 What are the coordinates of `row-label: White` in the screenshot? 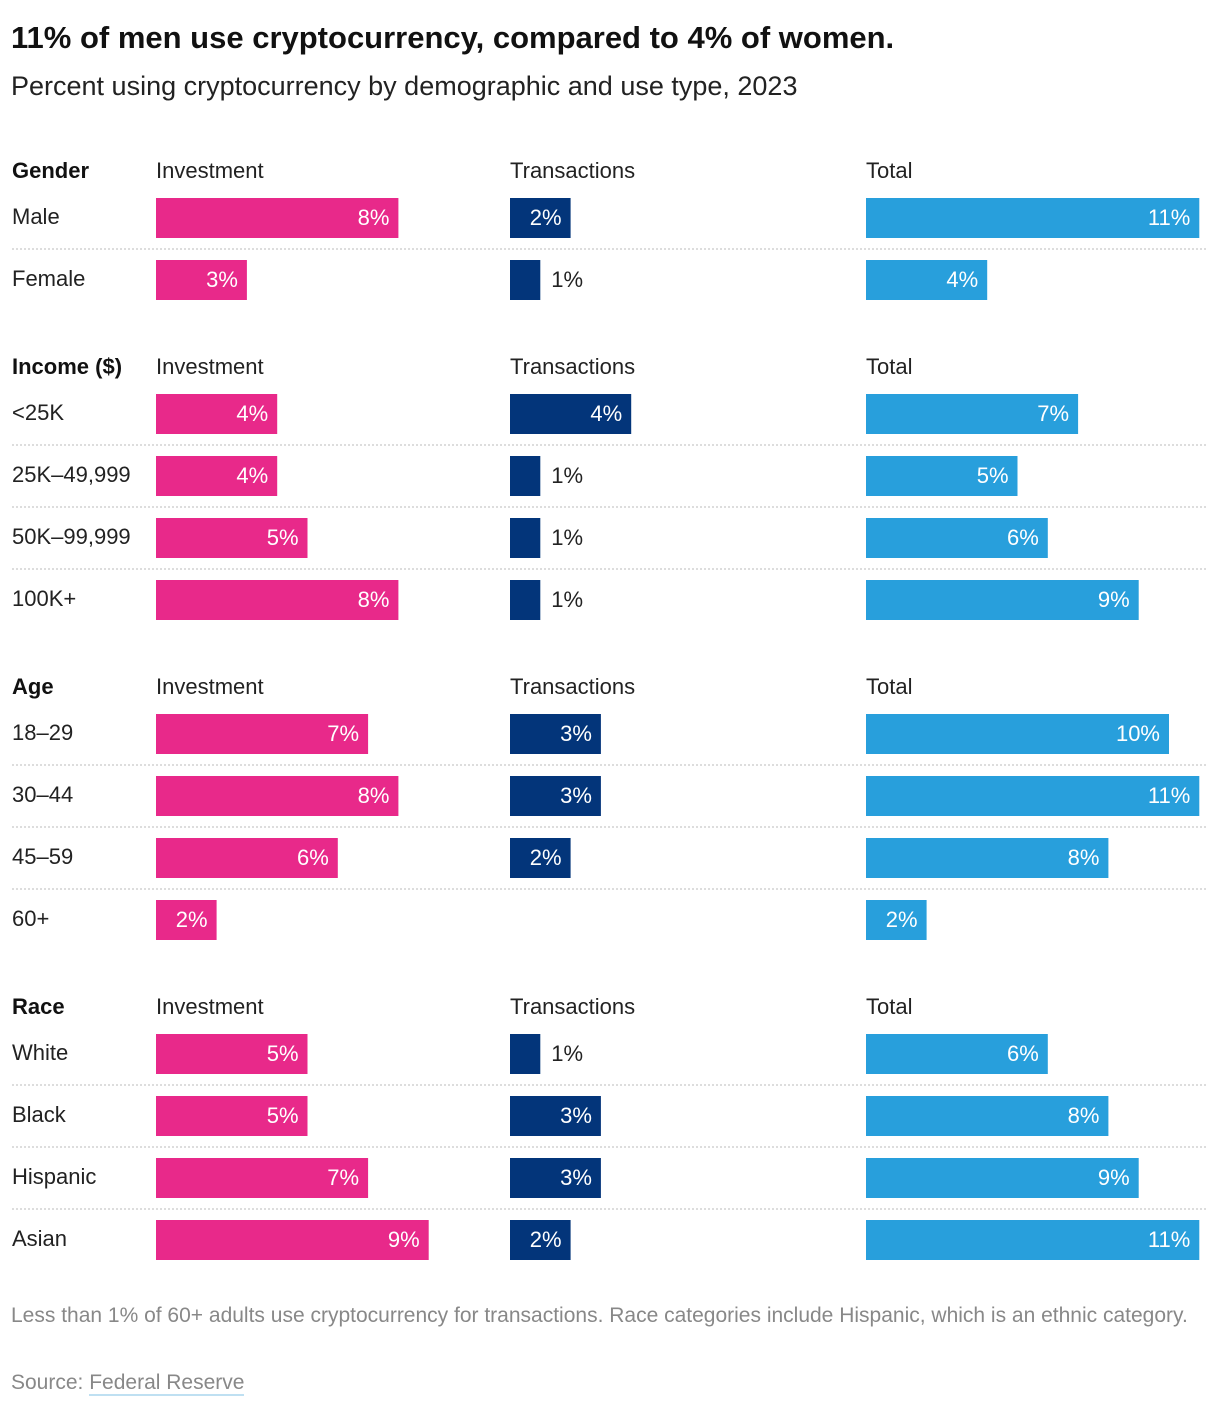 It's located at (40, 1052).